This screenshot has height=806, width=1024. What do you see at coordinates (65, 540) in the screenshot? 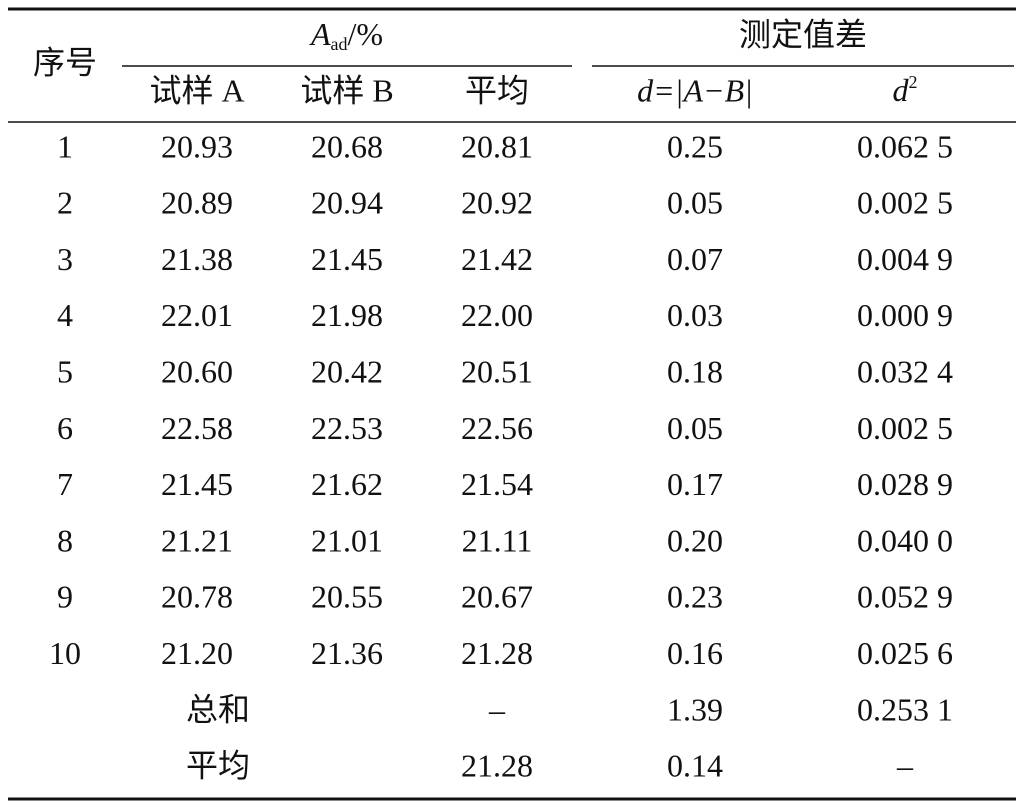
I see `cell: 8` at bounding box center [65, 540].